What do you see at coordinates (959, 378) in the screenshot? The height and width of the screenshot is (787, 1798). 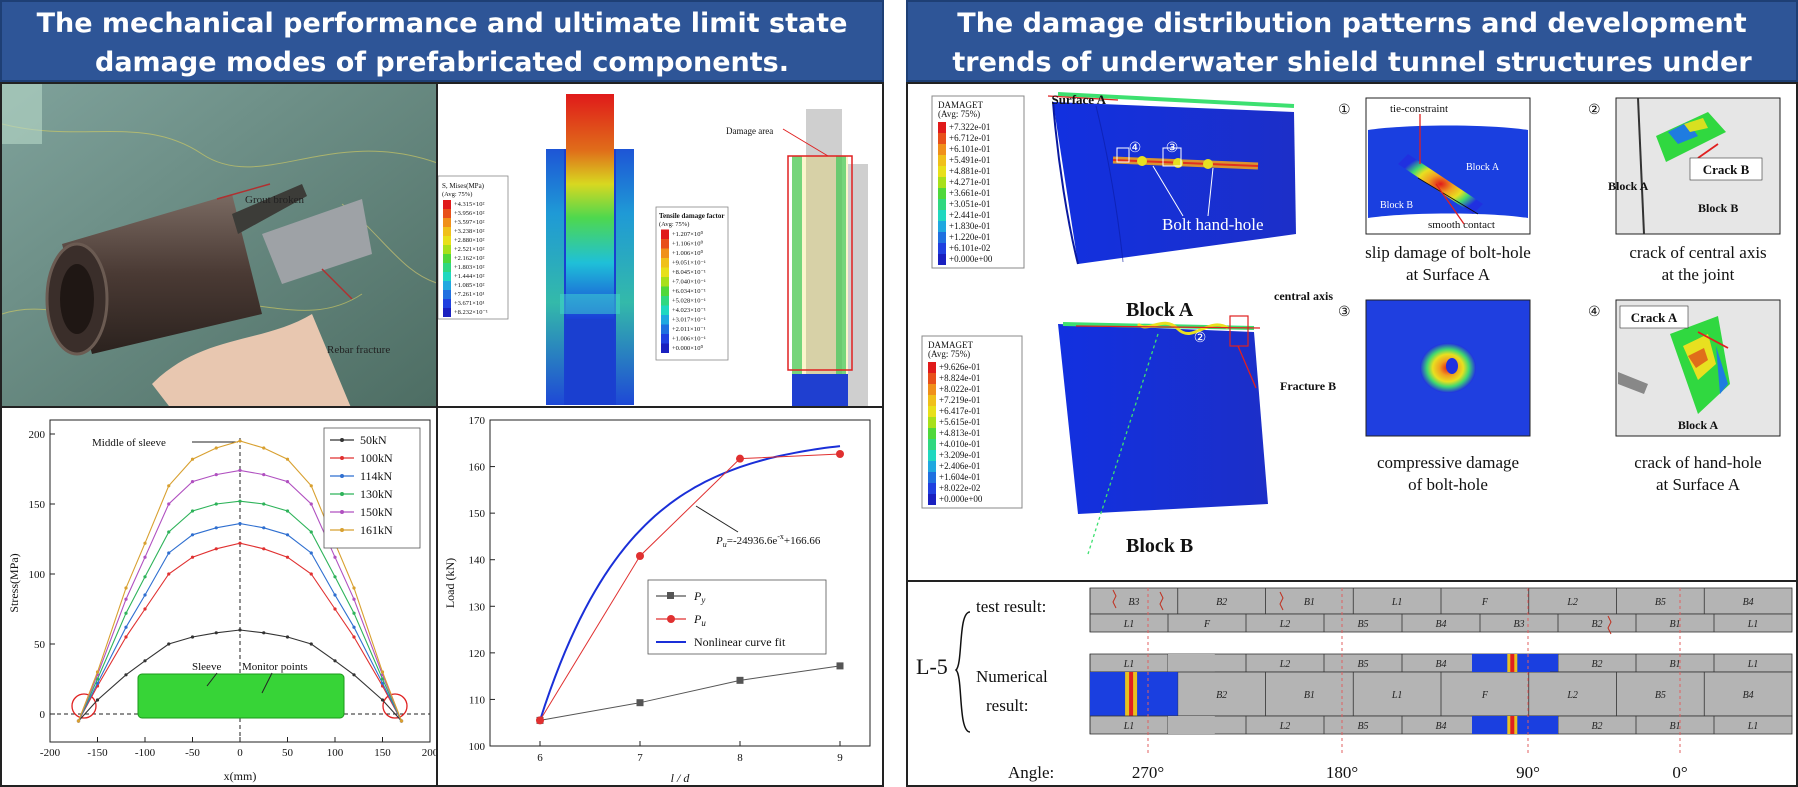 I see `legend-value: +8.824e-01` at bounding box center [959, 378].